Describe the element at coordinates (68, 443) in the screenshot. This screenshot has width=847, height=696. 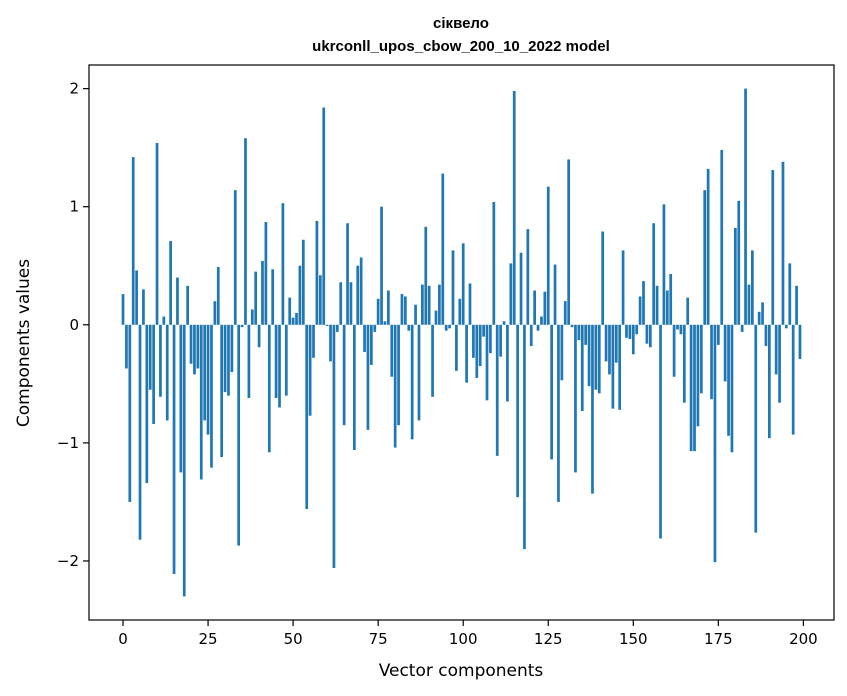
I see `y-tick-label: −1` at that location.